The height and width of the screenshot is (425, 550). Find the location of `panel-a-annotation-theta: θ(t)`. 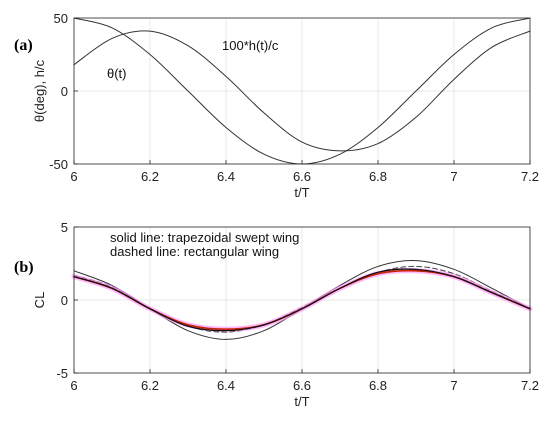

panel-a-annotation-theta: θ(t) is located at coordinates (117, 73).